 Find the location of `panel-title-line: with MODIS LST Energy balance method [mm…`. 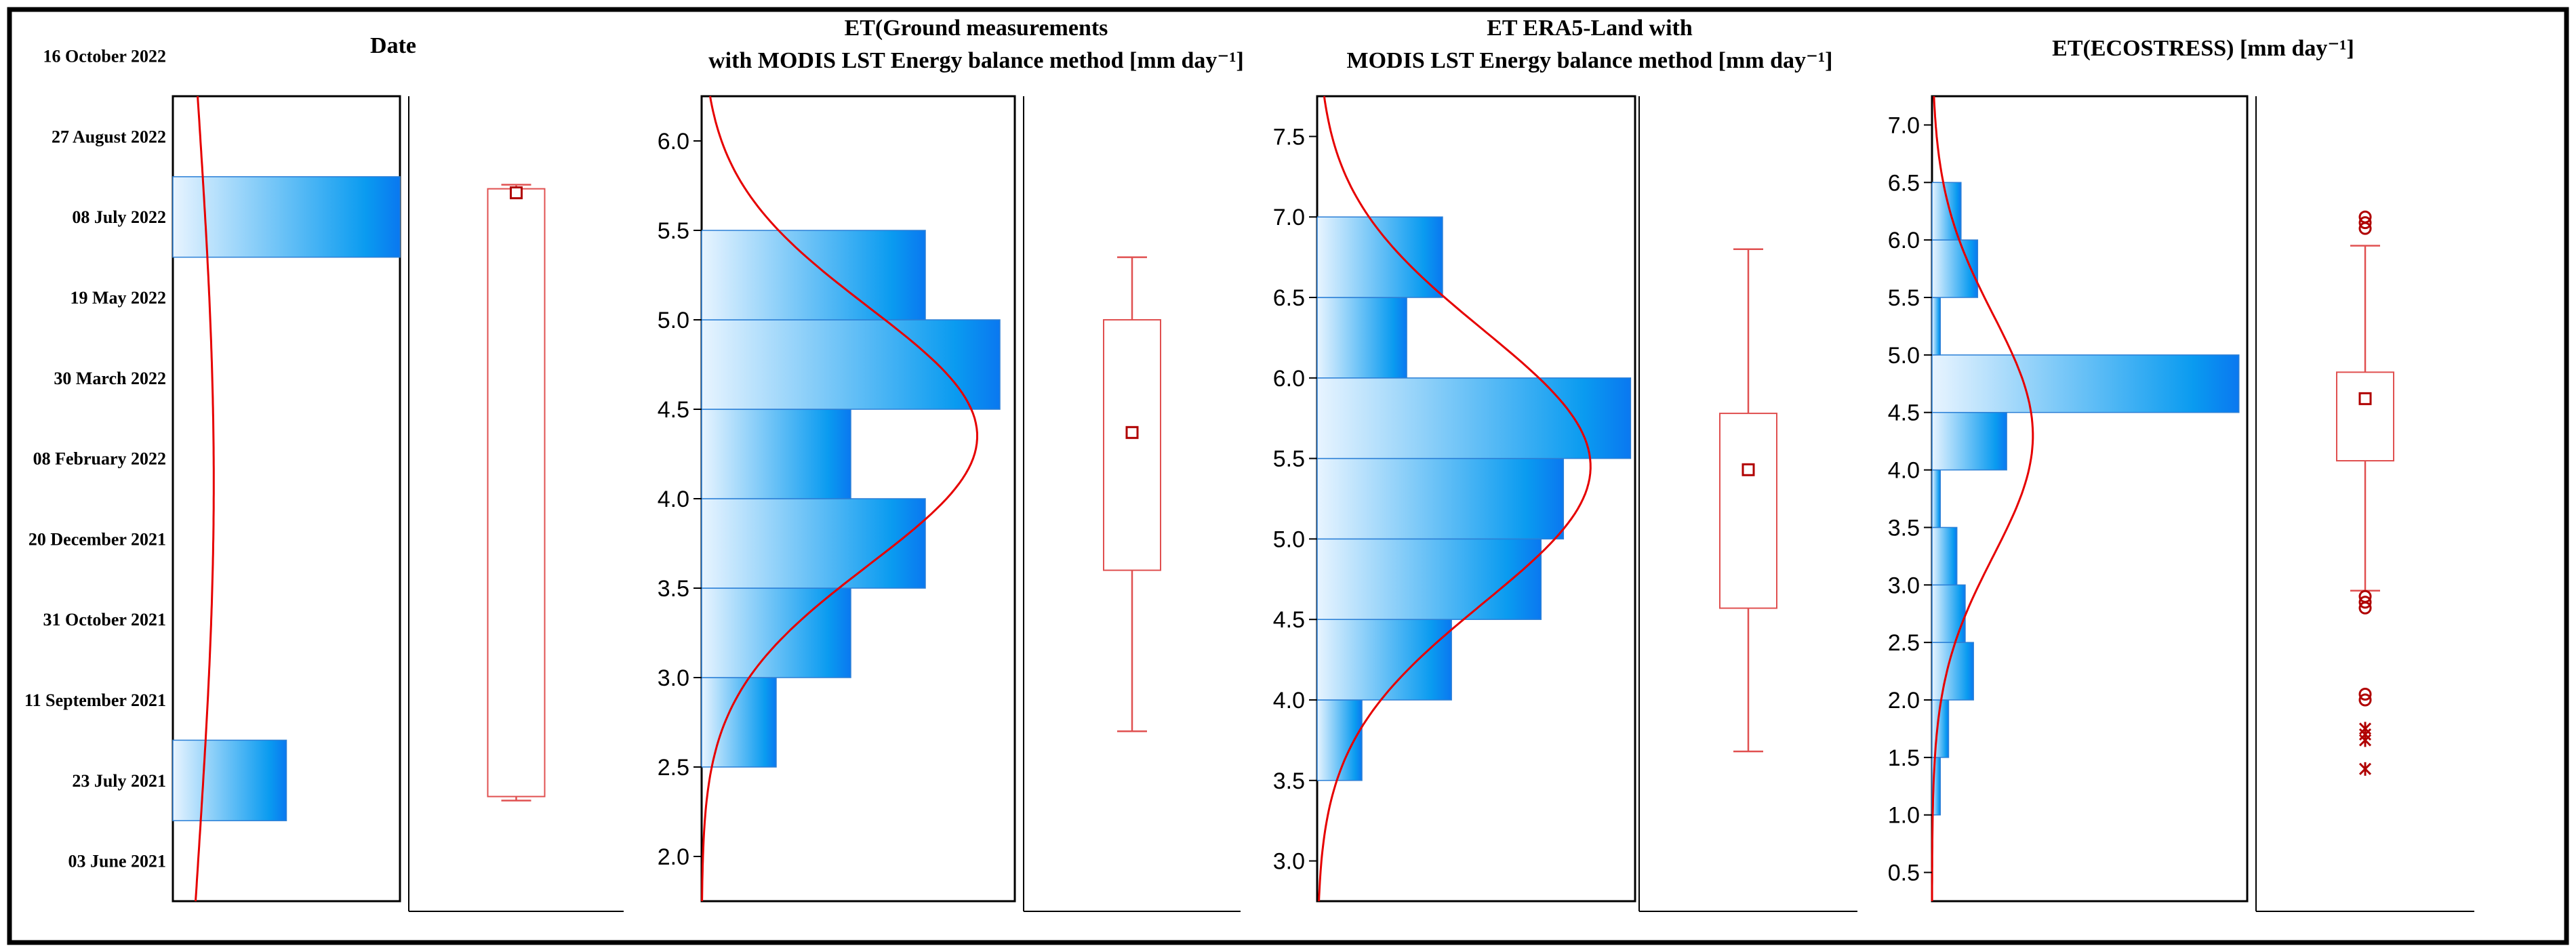

panel-title-line: with MODIS LST Energy balance method [mm… is located at coordinates (976, 60).